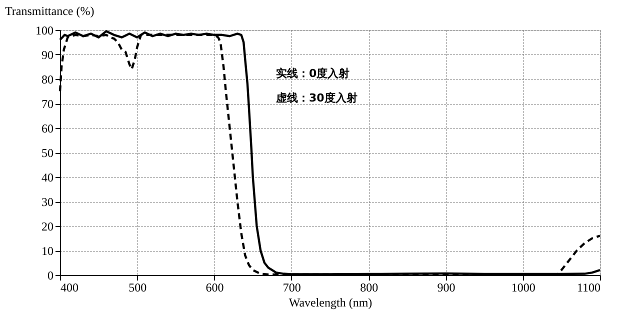 The image size is (617, 332). I want to click on x-tick-label: 800, so click(369, 287).